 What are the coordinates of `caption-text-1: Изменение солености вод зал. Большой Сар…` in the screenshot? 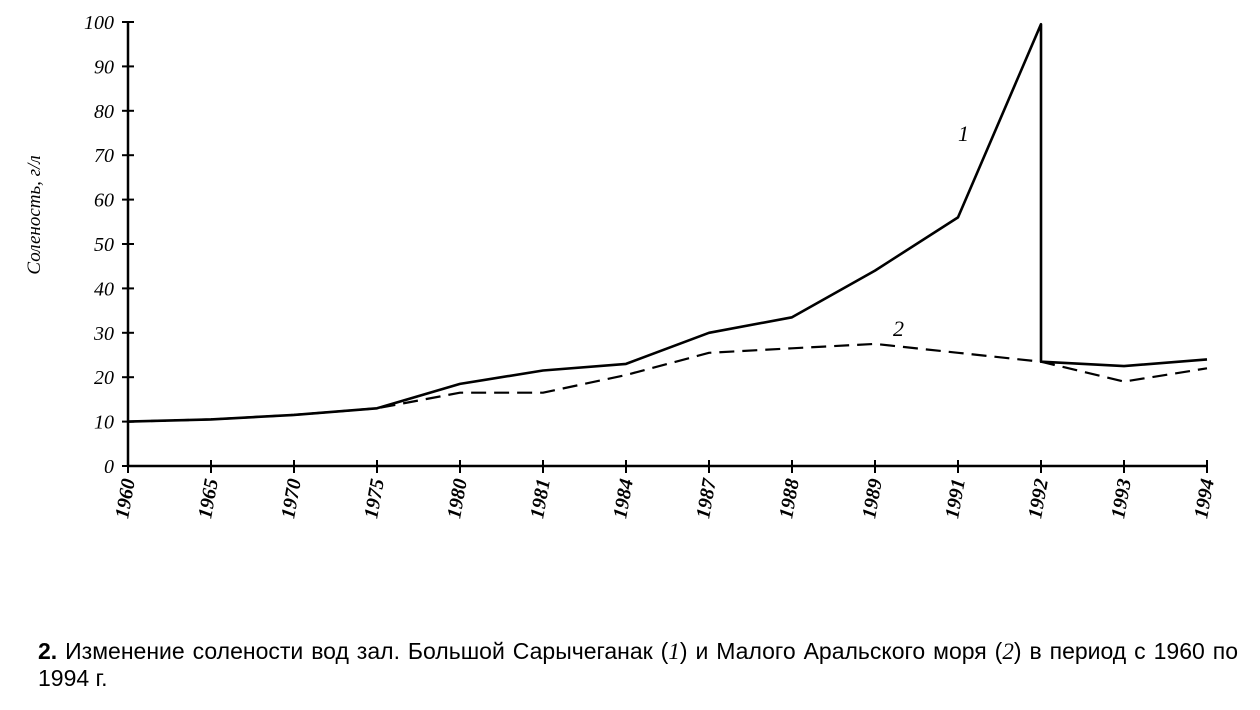 It's located at (363, 651).